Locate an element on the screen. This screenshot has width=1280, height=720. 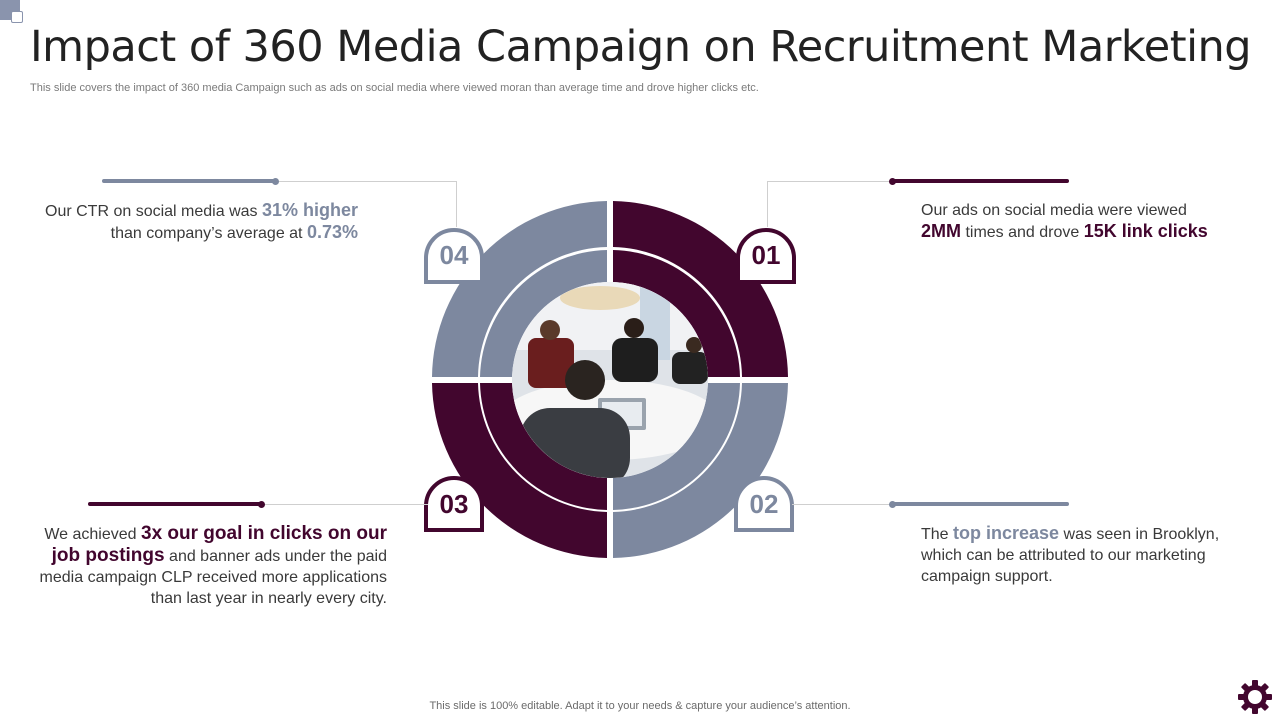
item-02-text-1: The is located at coordinates (937, 534).